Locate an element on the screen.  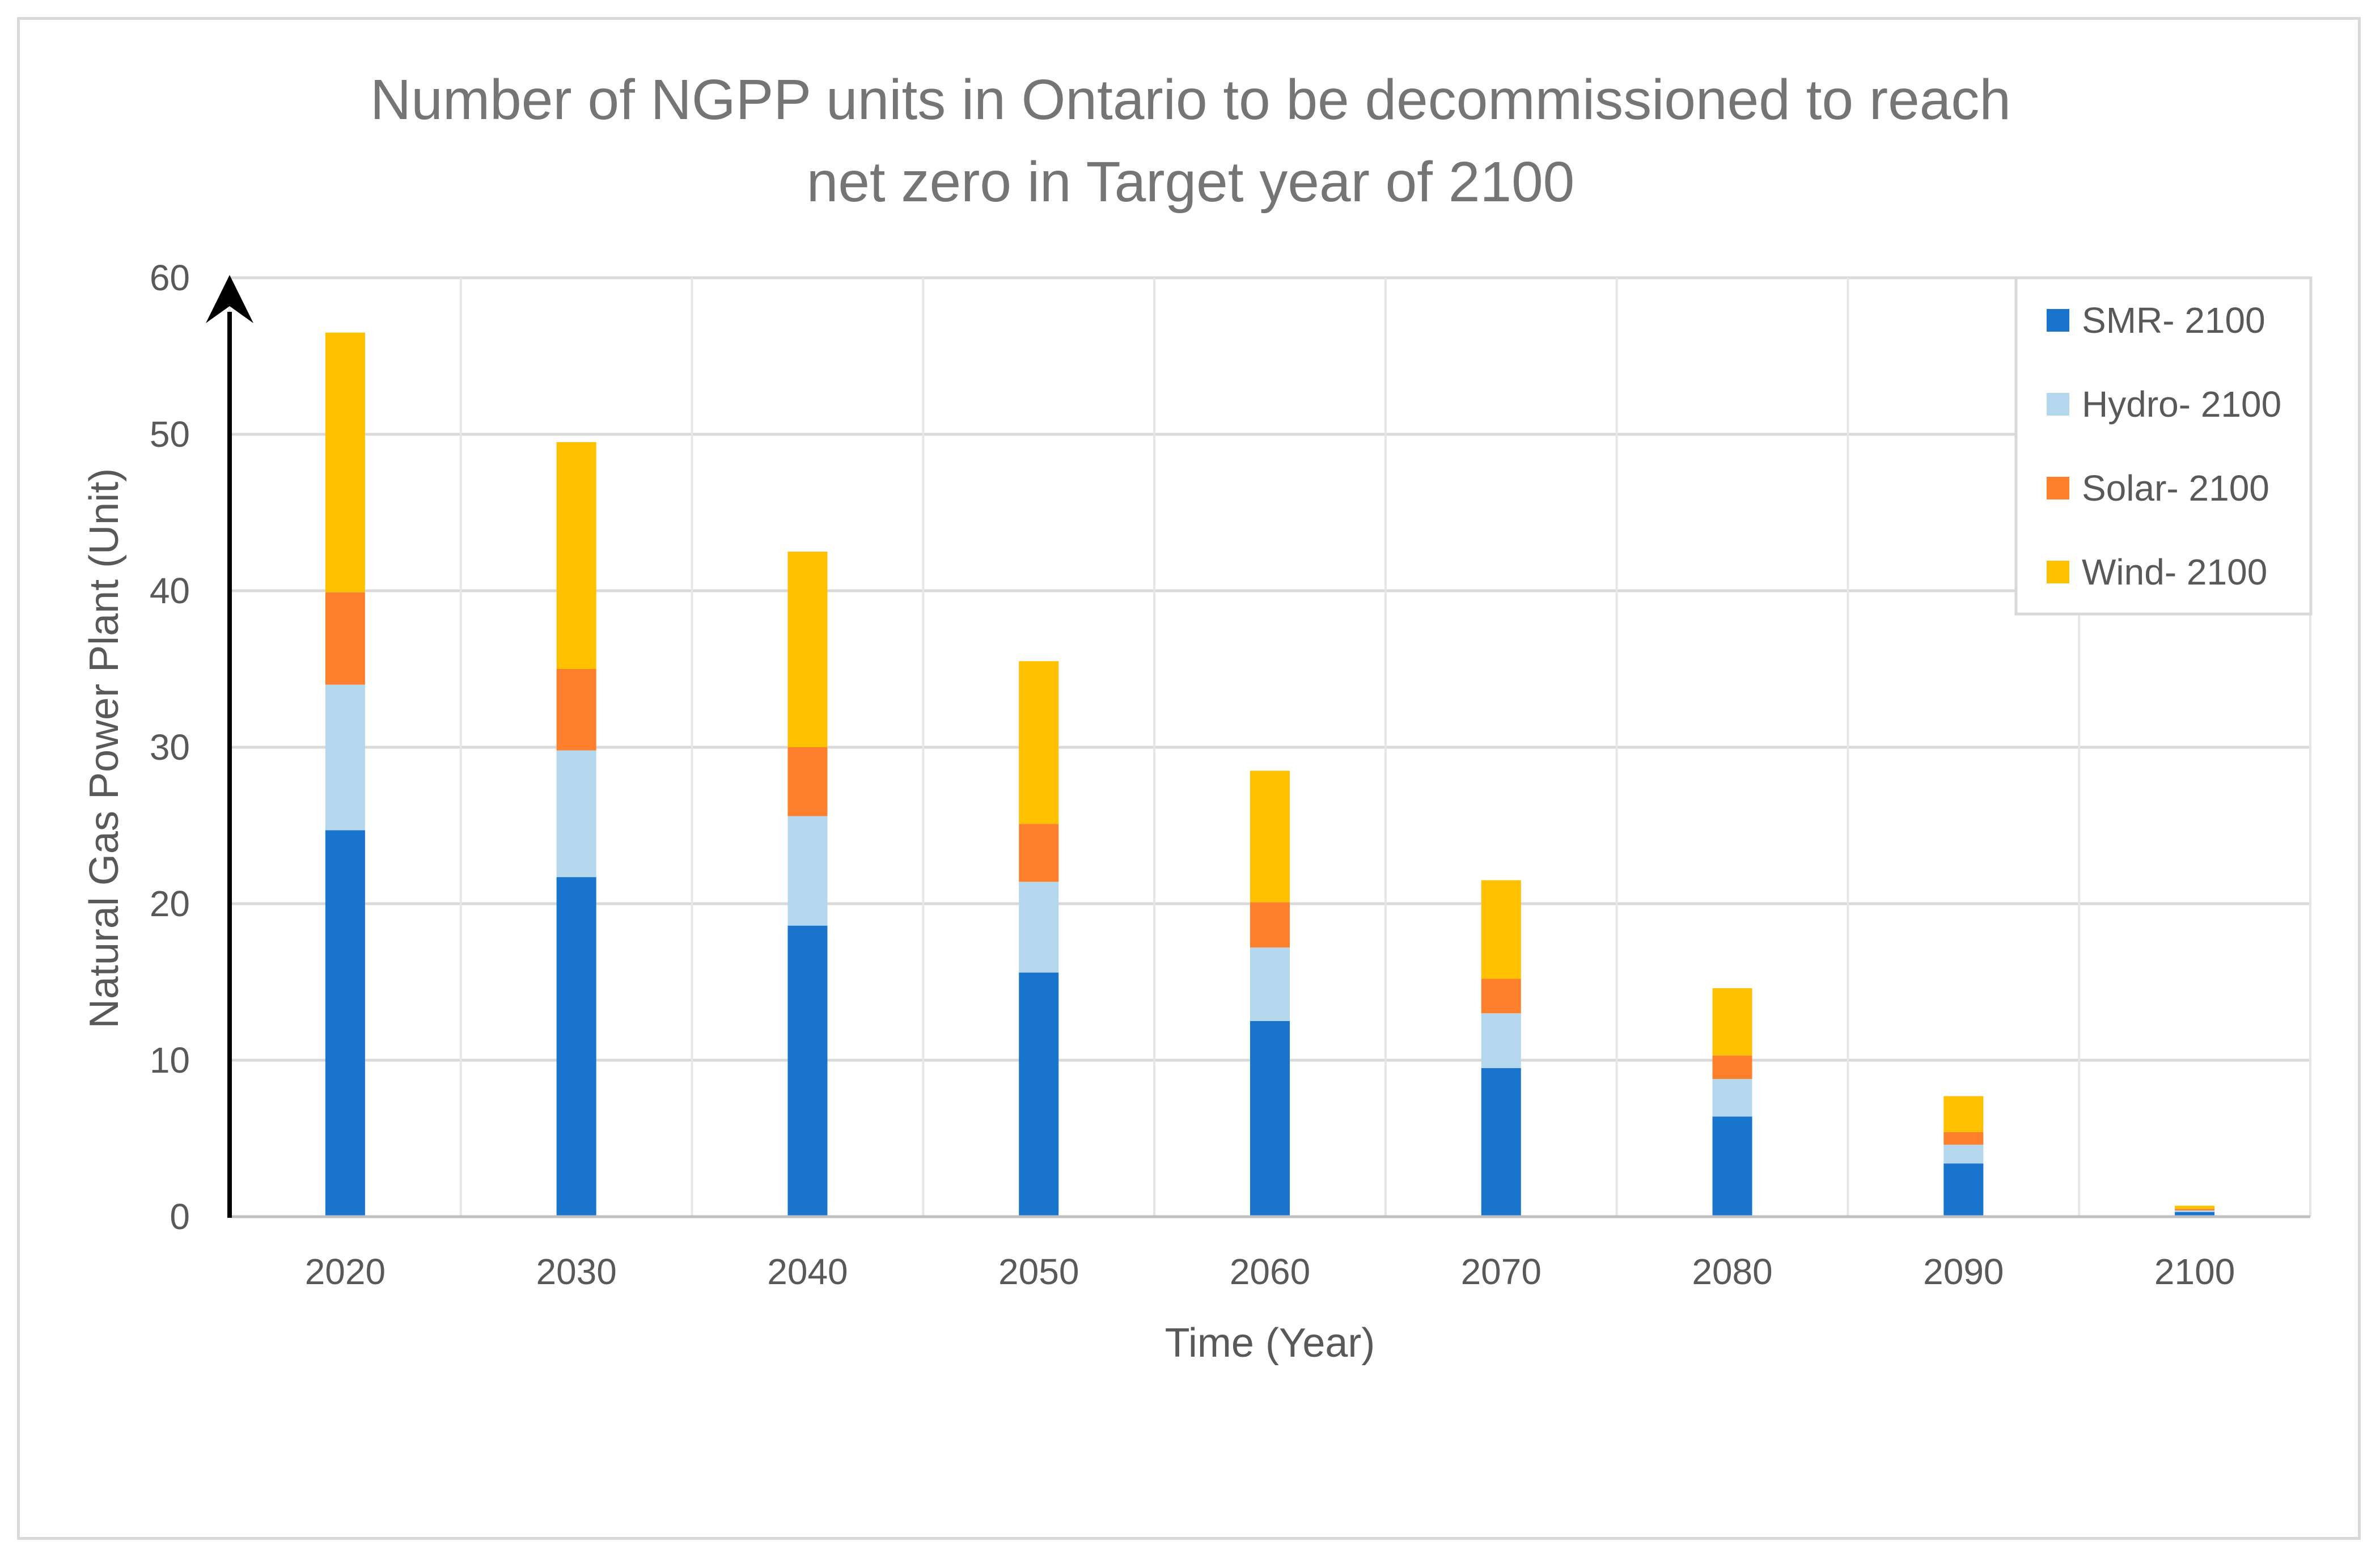
y-tick-labels: 0 10 20 30 40 50 60 is located at coordinates (170, 747).